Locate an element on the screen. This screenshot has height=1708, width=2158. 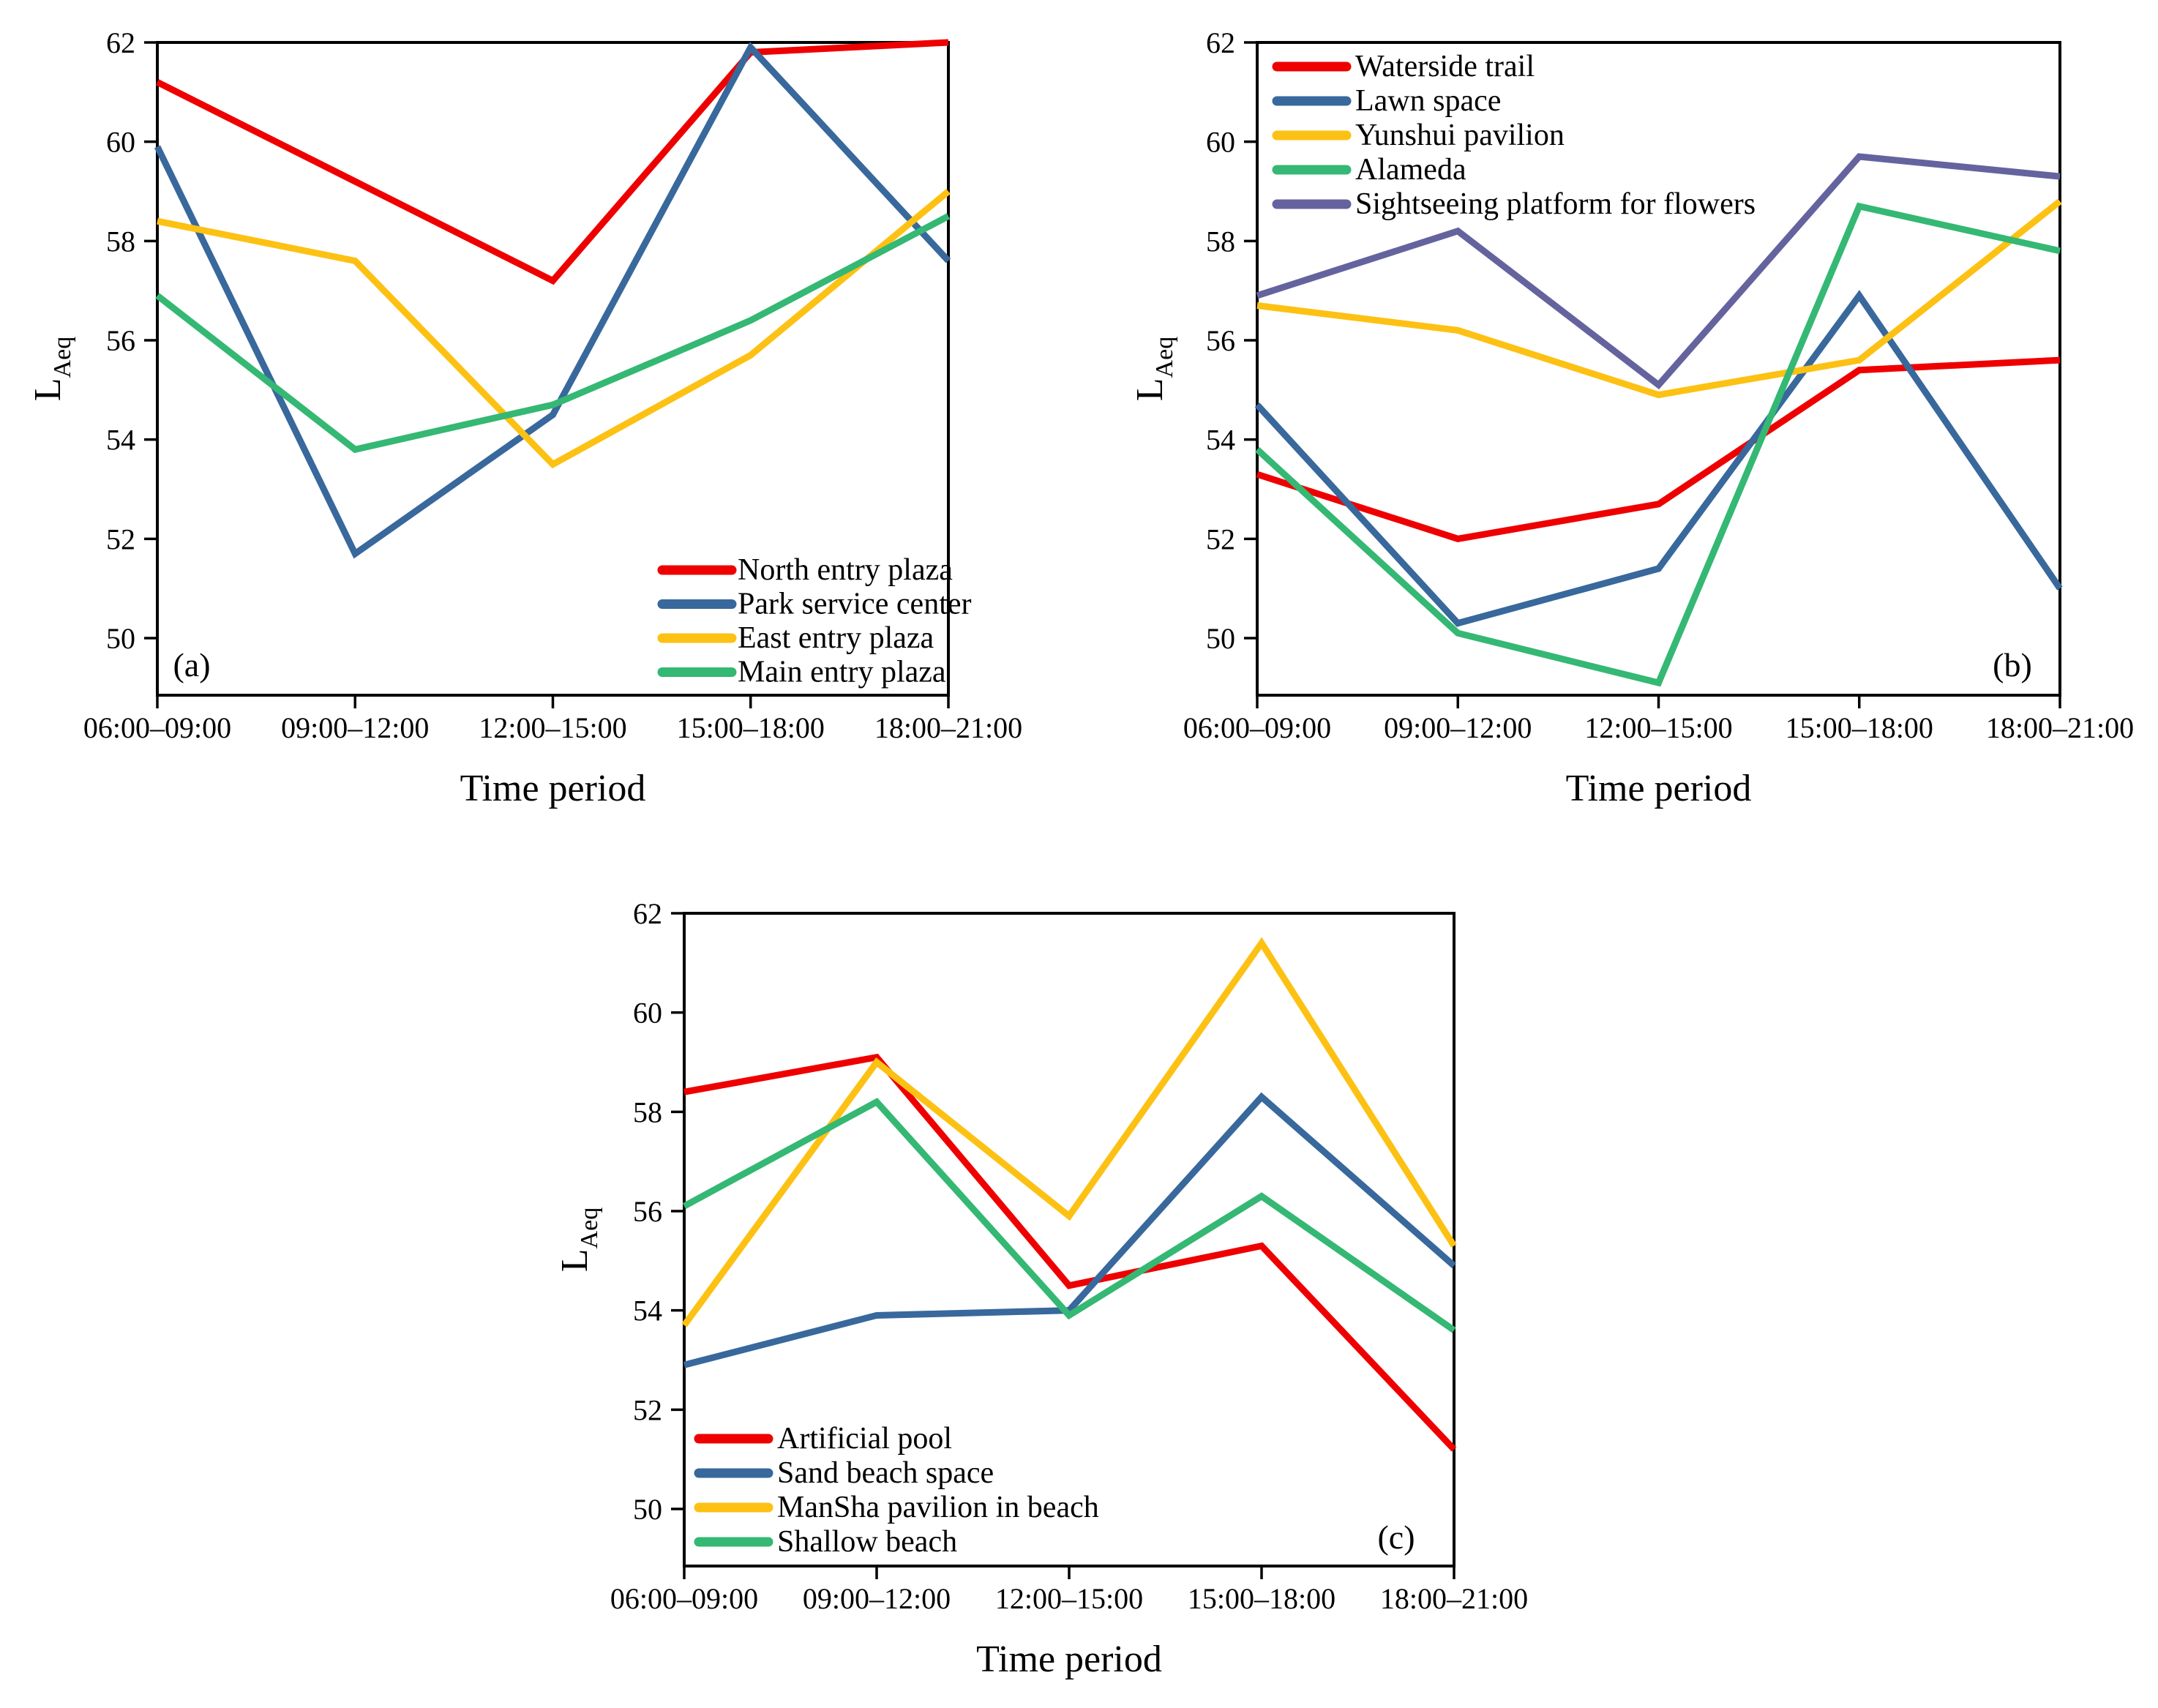
legend-label-main-entry-plaza: Main entry plaza is located at coordinates (842, 672).